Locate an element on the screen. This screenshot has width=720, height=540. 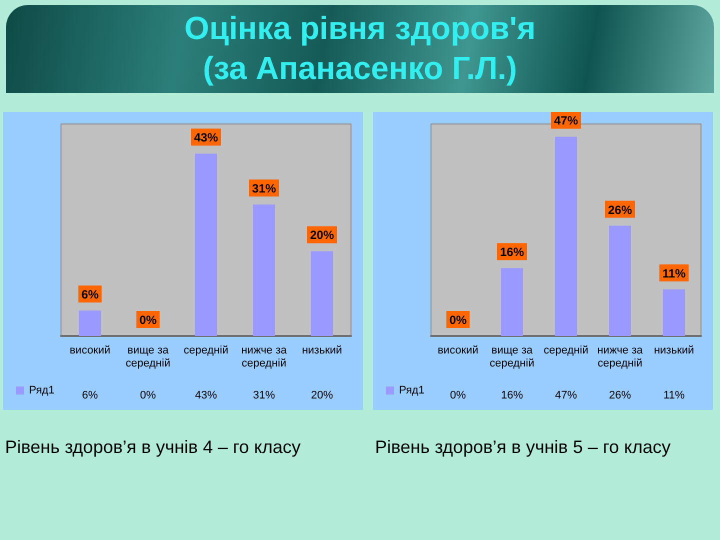
data-label: 11% is located at coordinates (674, 396).